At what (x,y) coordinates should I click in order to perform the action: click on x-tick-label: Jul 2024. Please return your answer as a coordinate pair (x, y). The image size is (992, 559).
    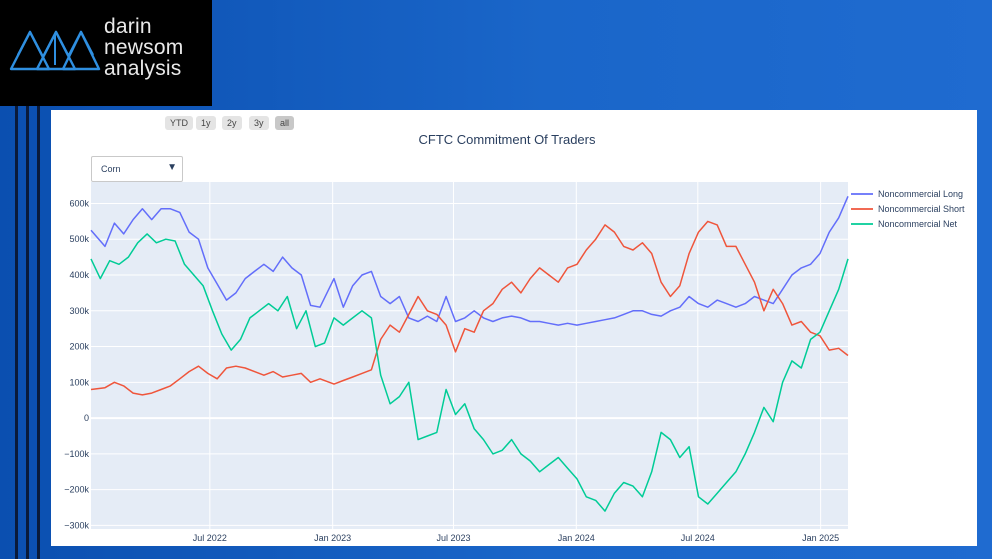
    Looking at the image, I should click on (698, 538).